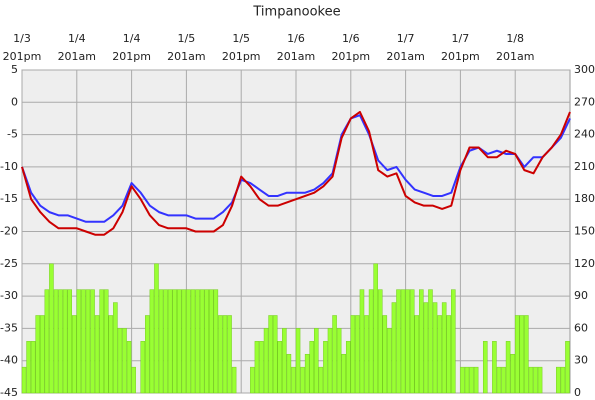 This screenshot has height=400, width=595. I want to click on y-tick-label: -5, so click(12, 134).